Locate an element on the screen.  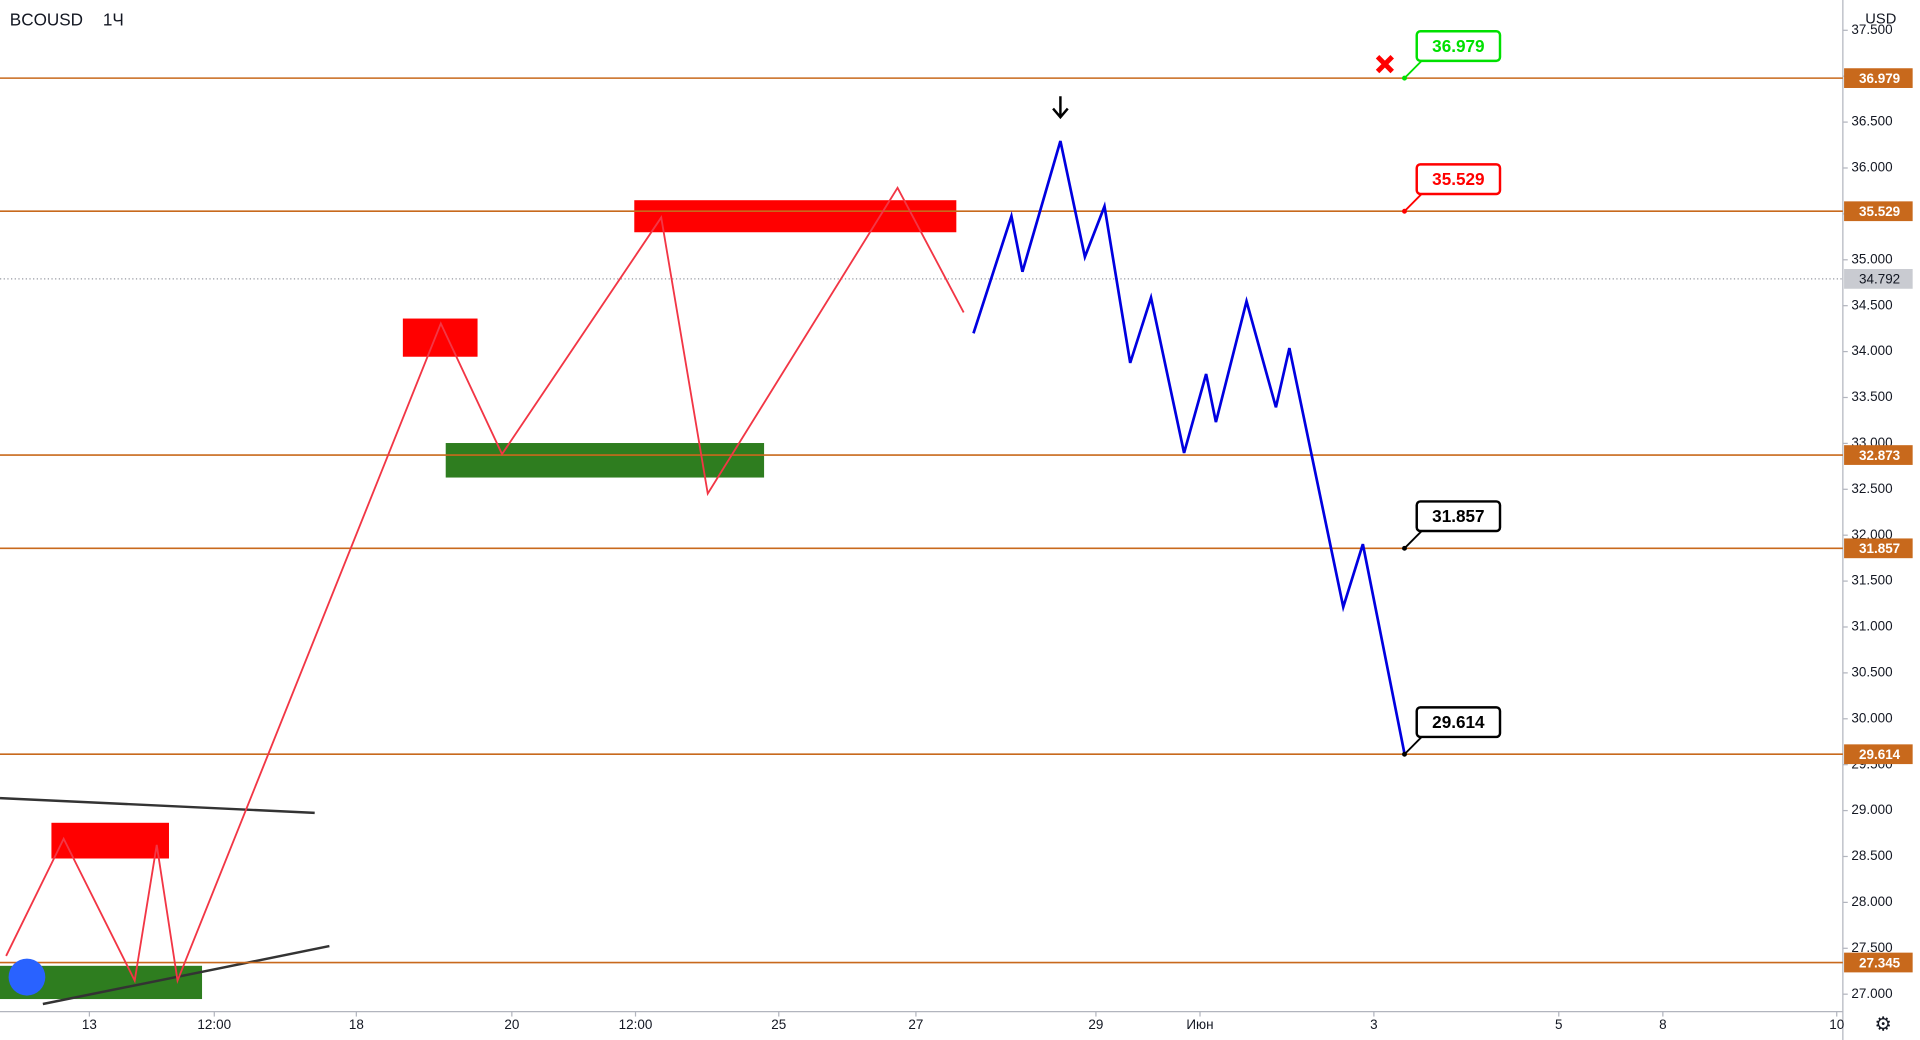
callout-label: 29.614 is located at coordinates (1458, 722).